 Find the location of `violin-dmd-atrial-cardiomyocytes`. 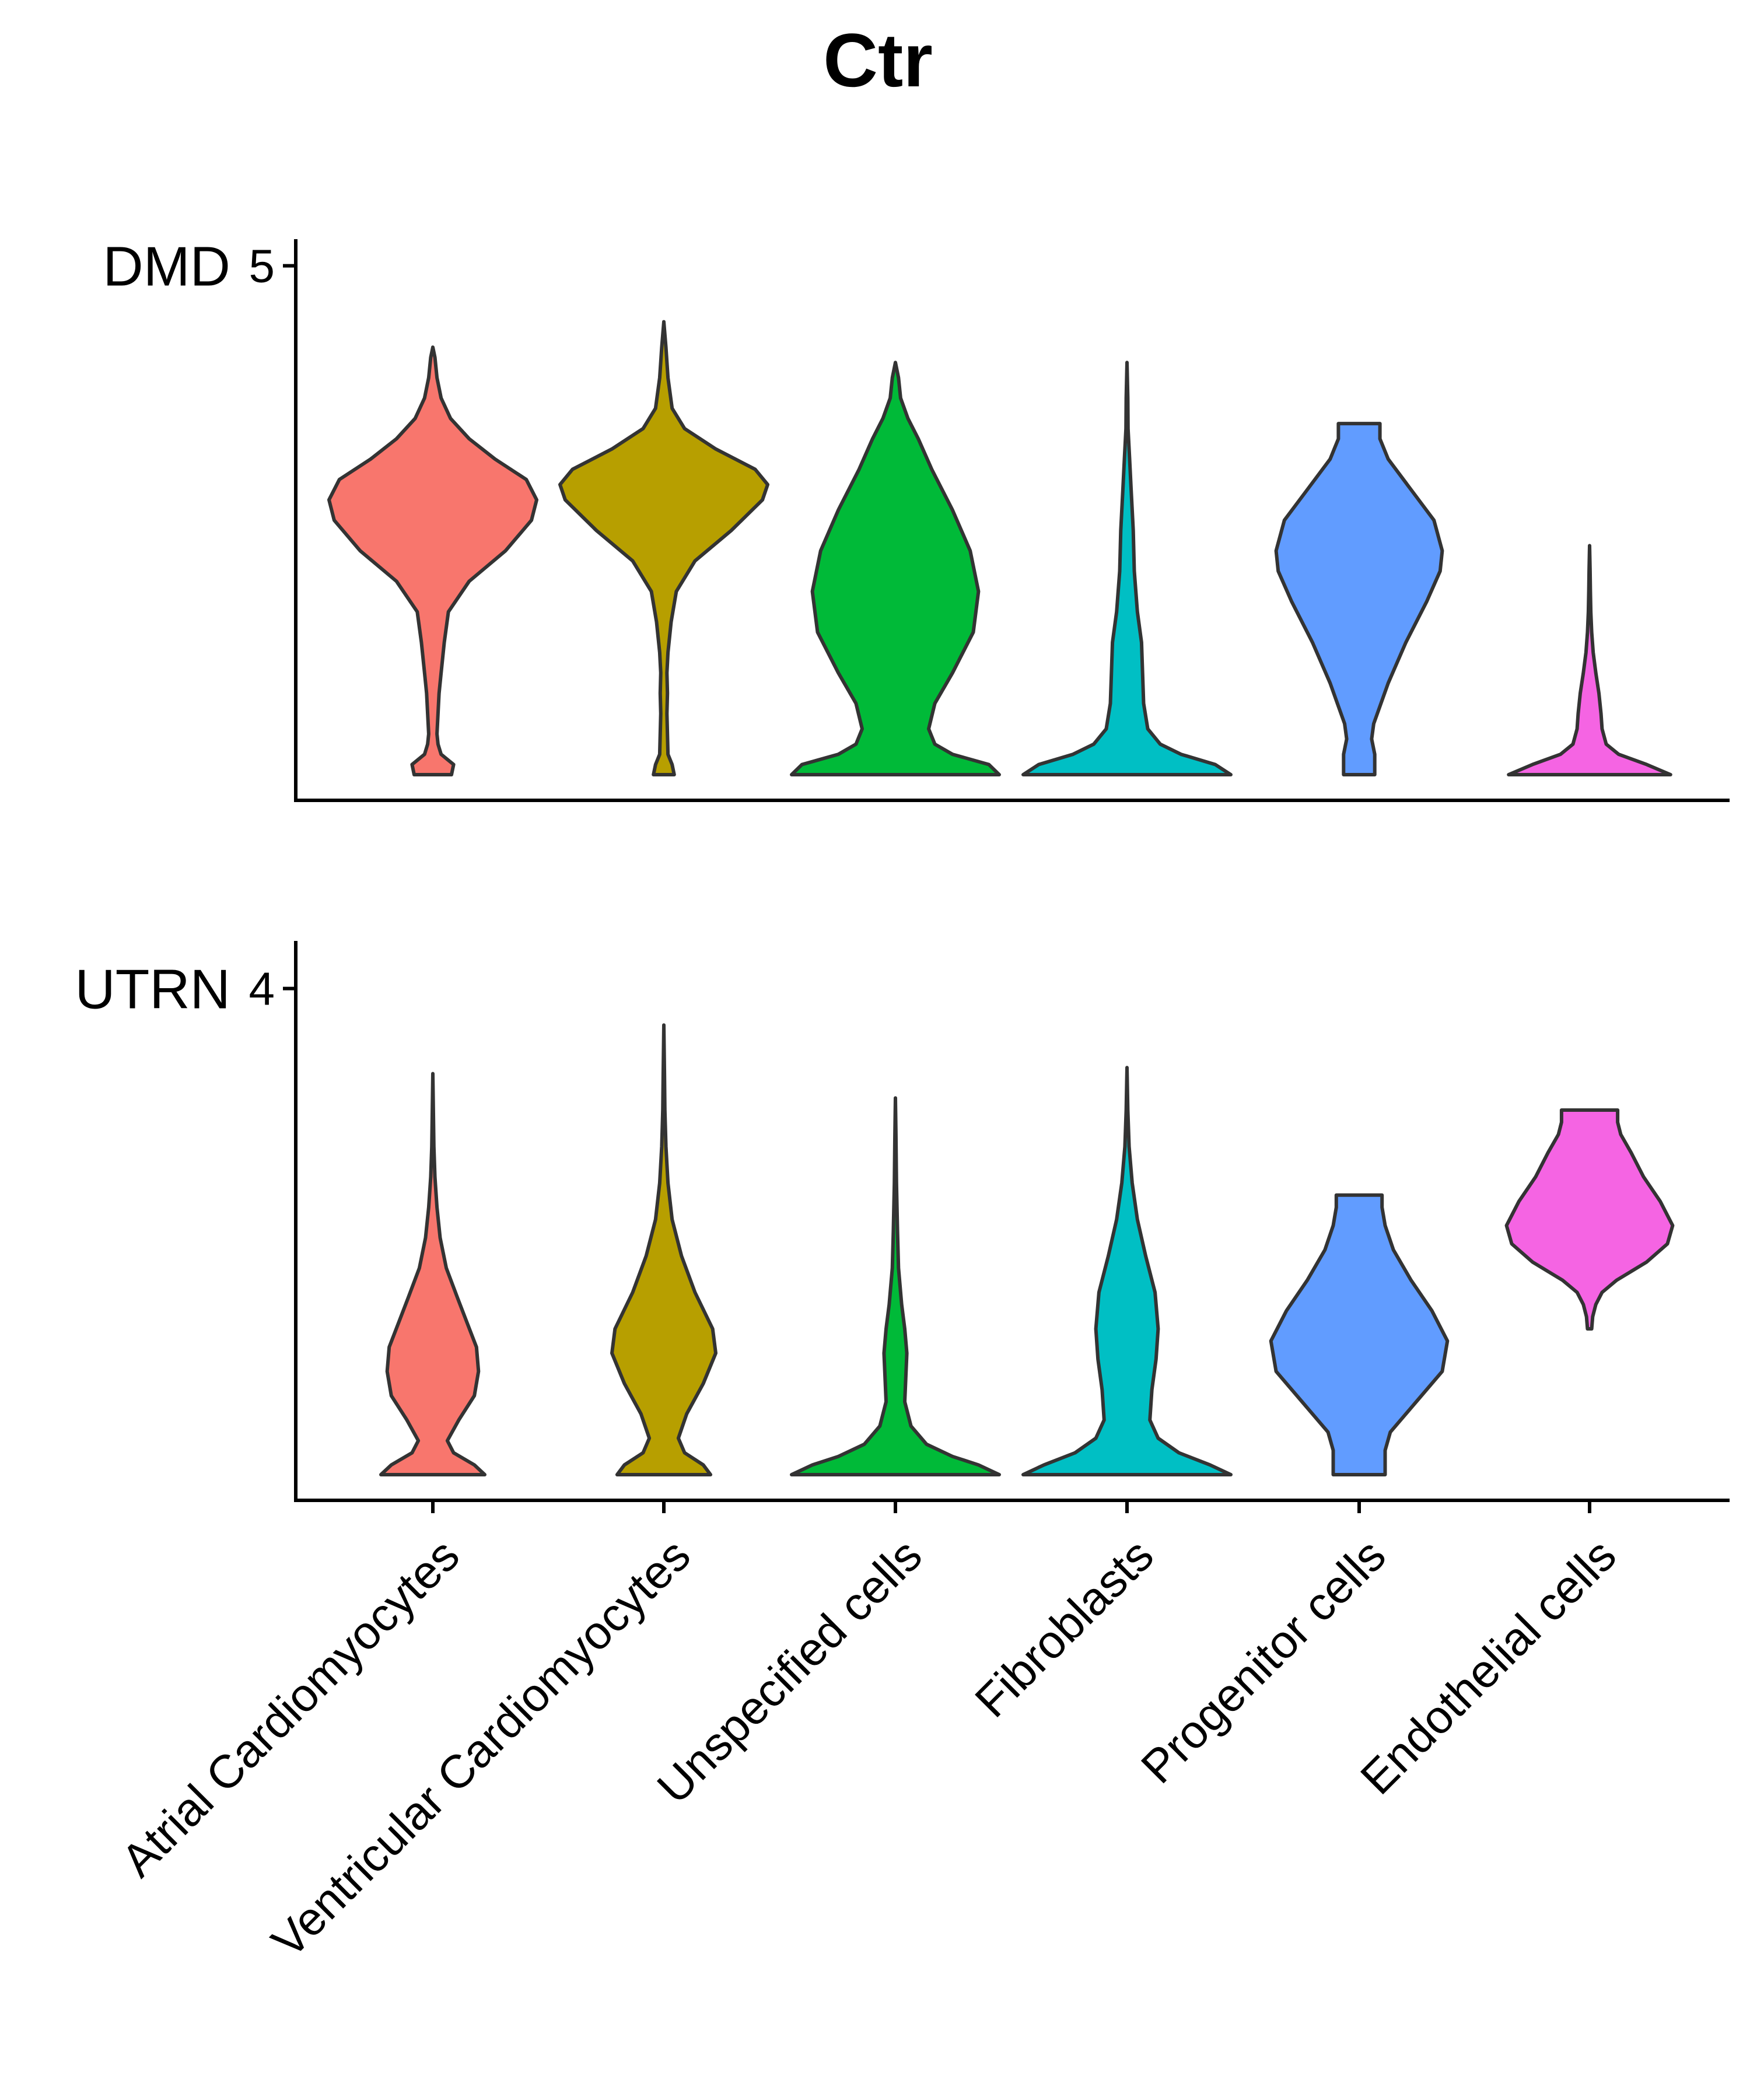

violin-dmd-atrial-cardiomyocytes is located at coordinates (432, 560).